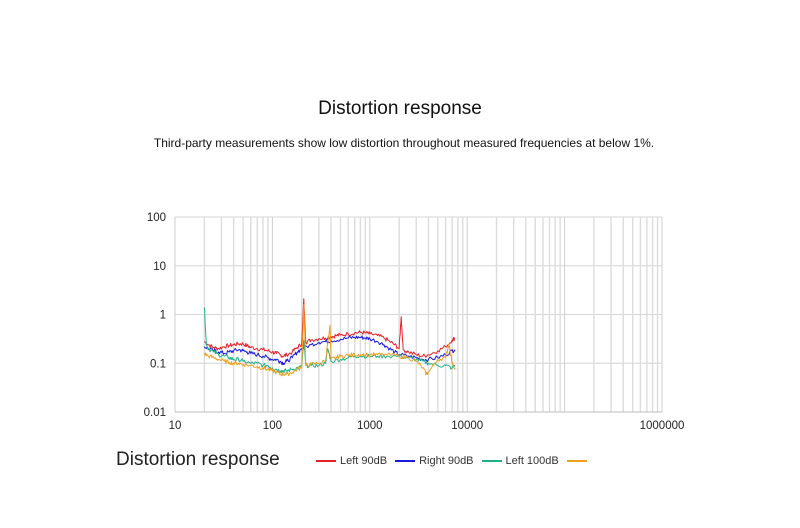  What do you see at coordinates (163, 316) in the screenshot?
I see `y-tick-label: 1` at bounding box center [163, 316].